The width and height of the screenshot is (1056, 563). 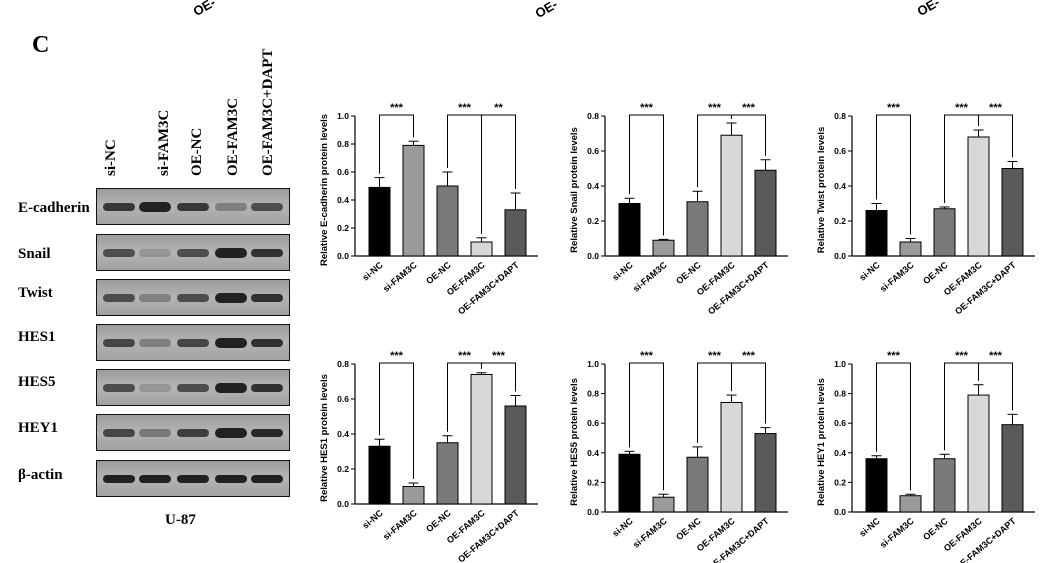 What do you see at coordinates (37, 337) in the screenshot?
I see `row-label-hes1: HES1` at bounding box center [37, 337].